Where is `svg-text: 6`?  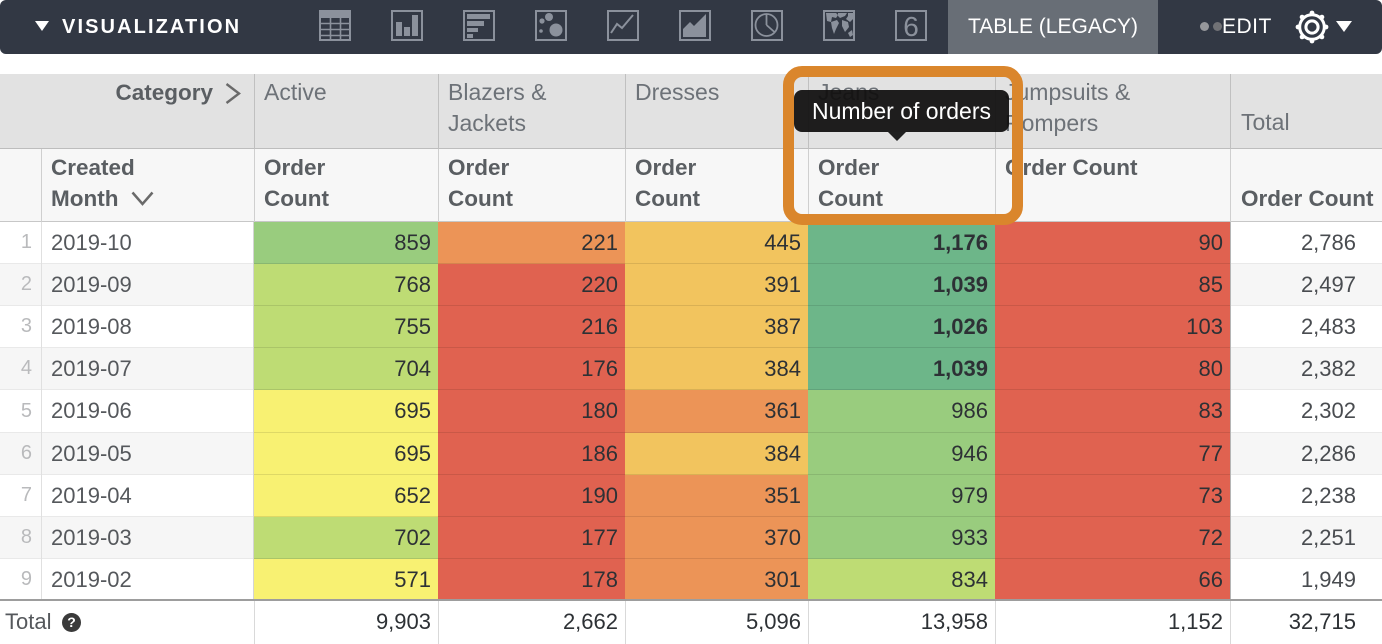
svg-text: 6 is located at coordinates (911, 26).